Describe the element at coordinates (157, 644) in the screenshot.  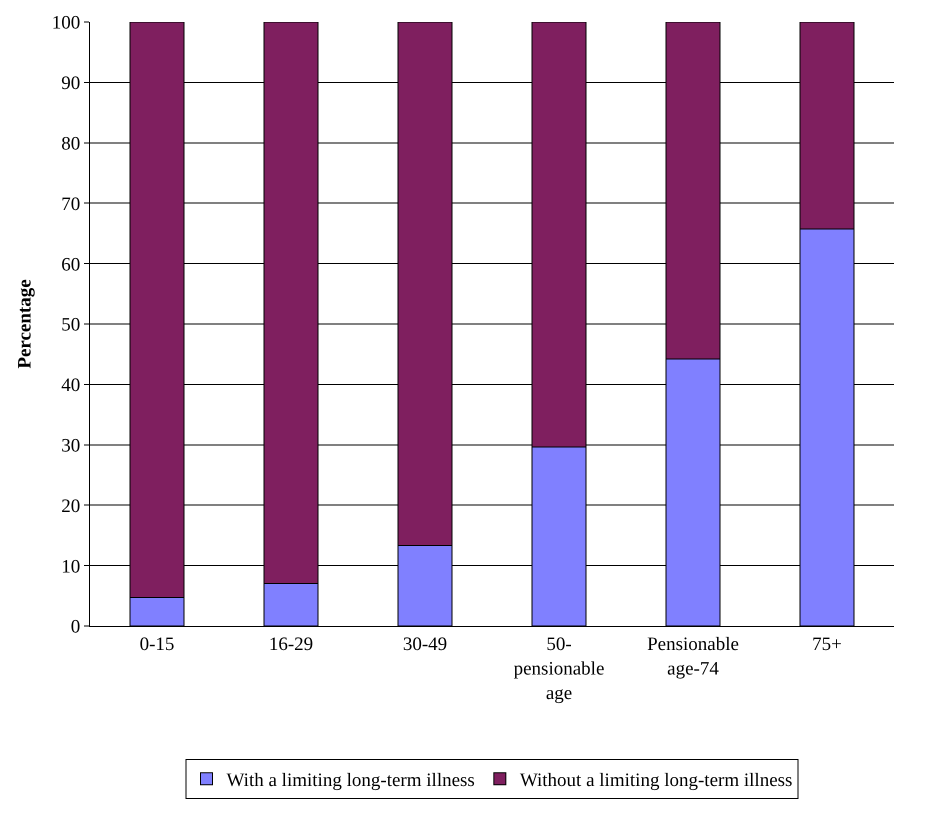
I see `x-tick-label: 0-15` at that location.